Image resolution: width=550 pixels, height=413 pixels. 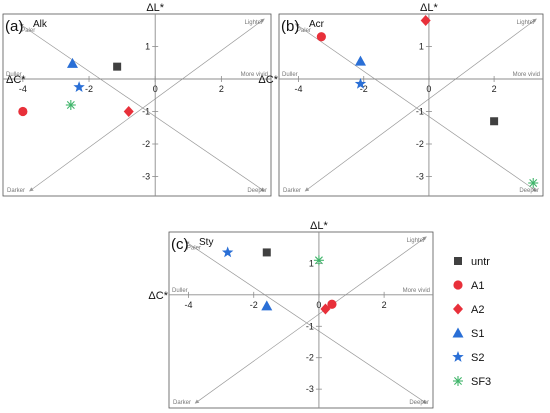 I want to click on legend-item-a2: A2, so click(x=468, y=309).